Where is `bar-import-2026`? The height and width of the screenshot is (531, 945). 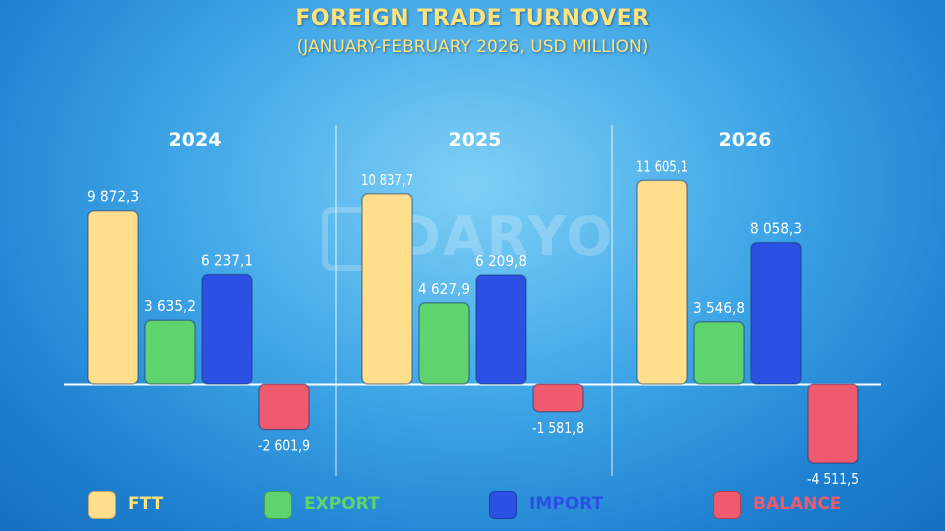 bar-import-2026 is located at coordinates (776, 313).